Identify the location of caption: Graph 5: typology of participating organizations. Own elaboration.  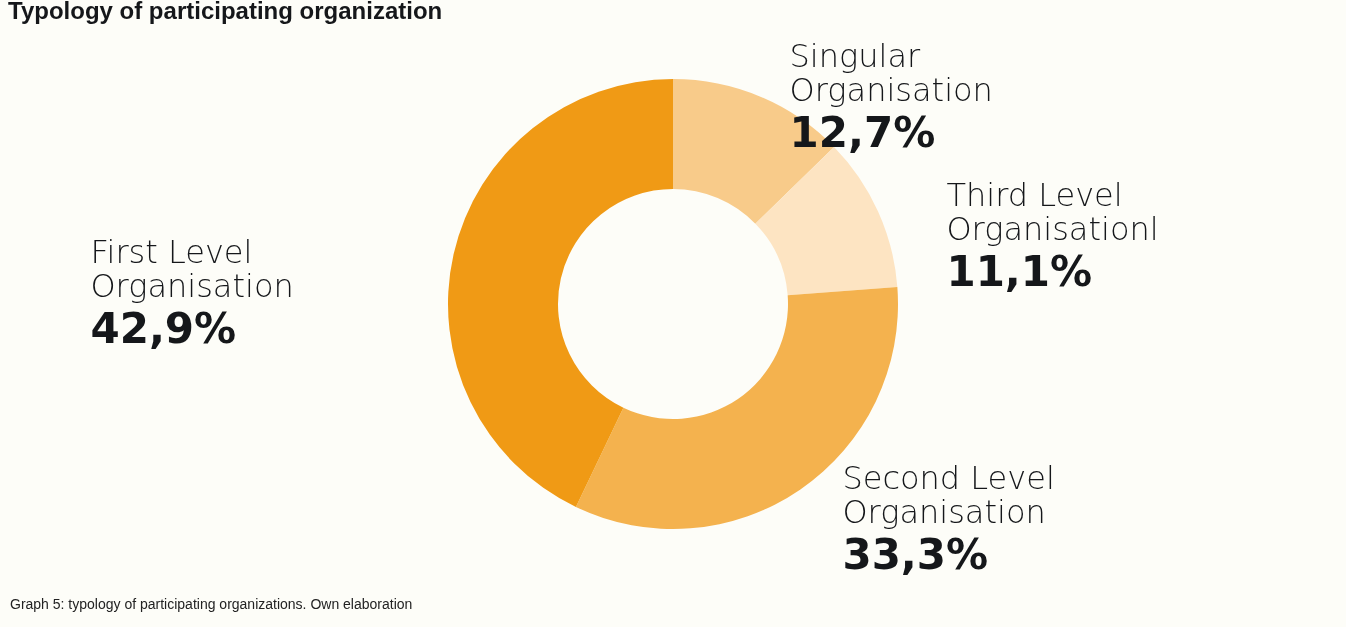
(211, 604).